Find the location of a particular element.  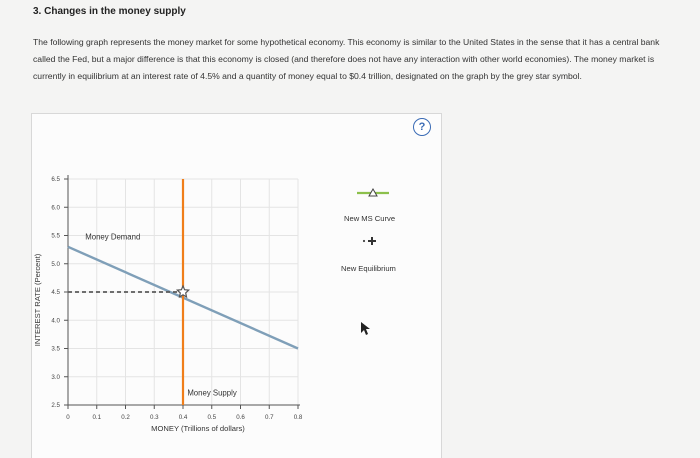

y-tick-label: 5.5 is located at coordinates (55, 236).